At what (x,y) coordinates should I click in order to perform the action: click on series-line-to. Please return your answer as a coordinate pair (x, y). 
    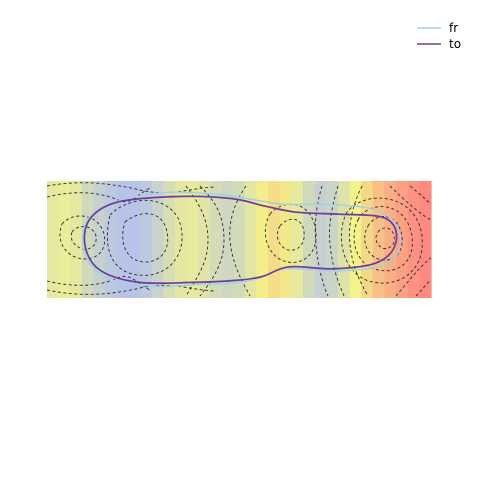
    Looking at the image, I should click on (240, 240).